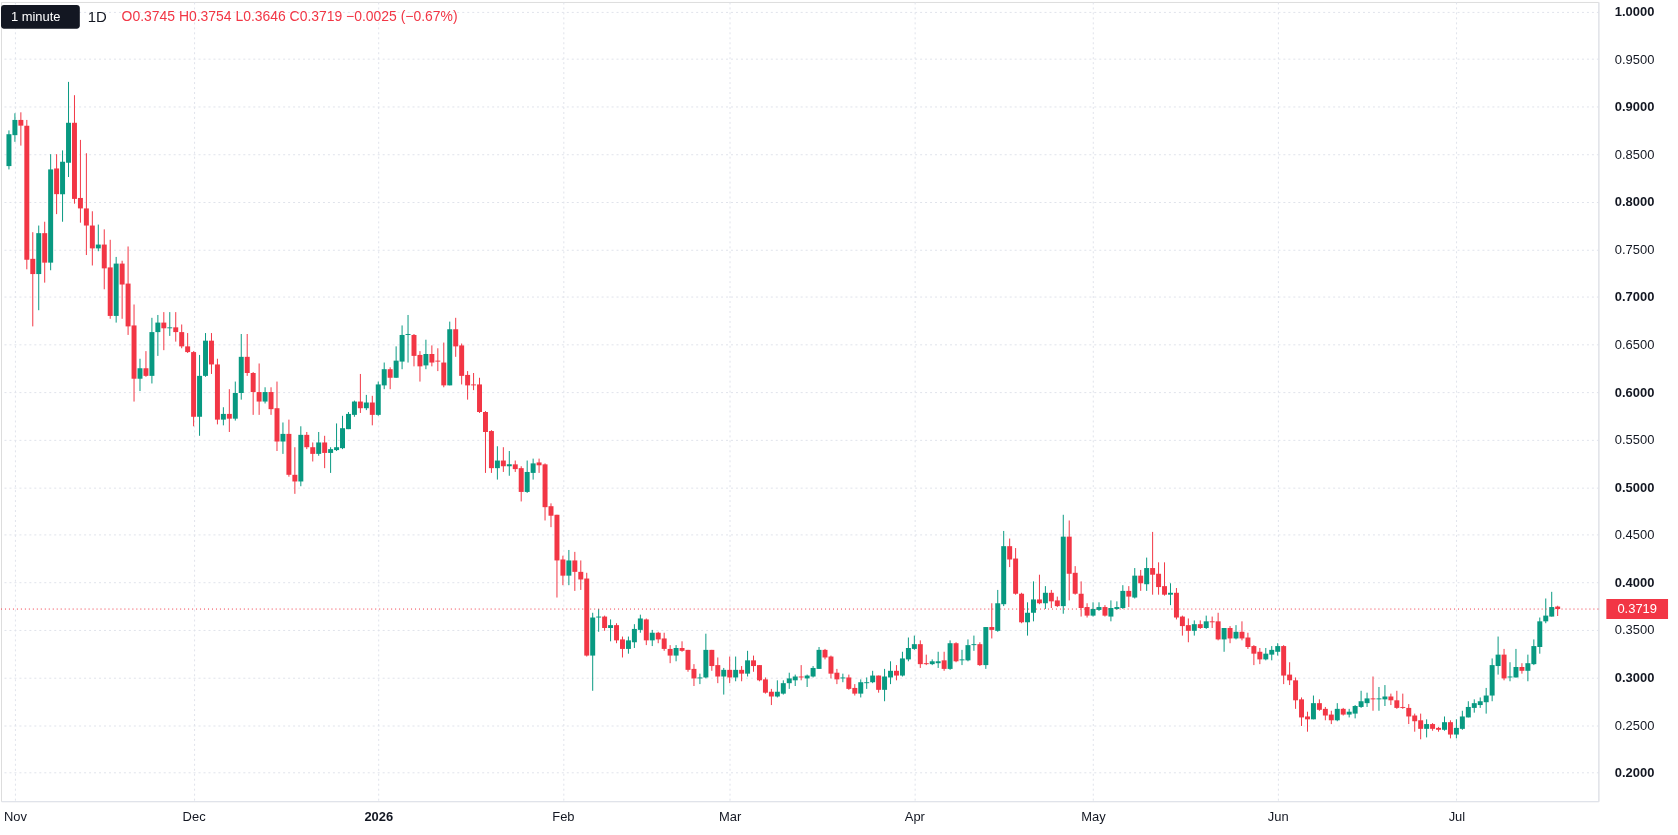 The height and width of the screenshot is (835, 1678). I want to click on x-tick-label: Mar, so click(731, 816).